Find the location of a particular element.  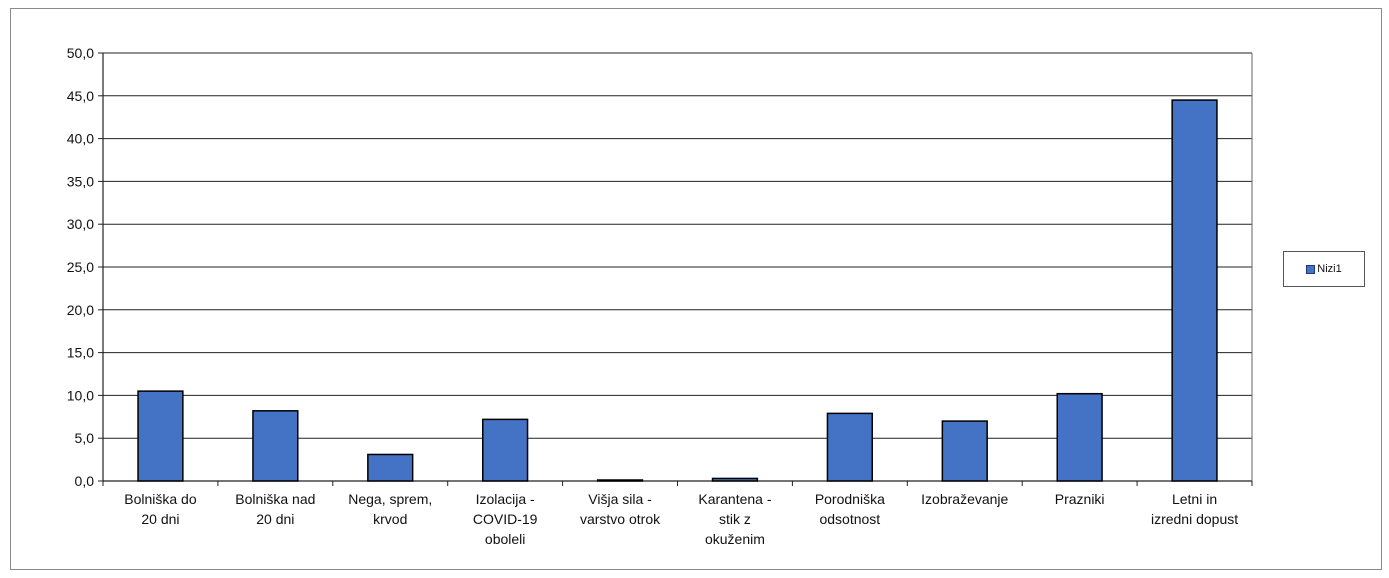

x-category-label-line: varstvo otrok is located at coordinates (620, 519).